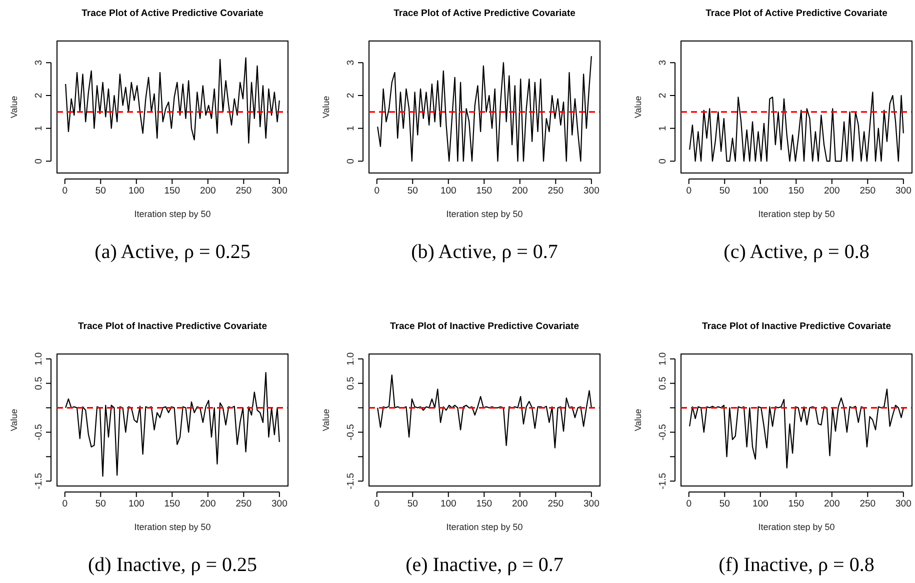 The height and width of the screenshot is (583, 915). Describe the element at coordinates (796, 565) in the screenshot. I see `text: (f) Inactive, ρ = 0.8` at that location.